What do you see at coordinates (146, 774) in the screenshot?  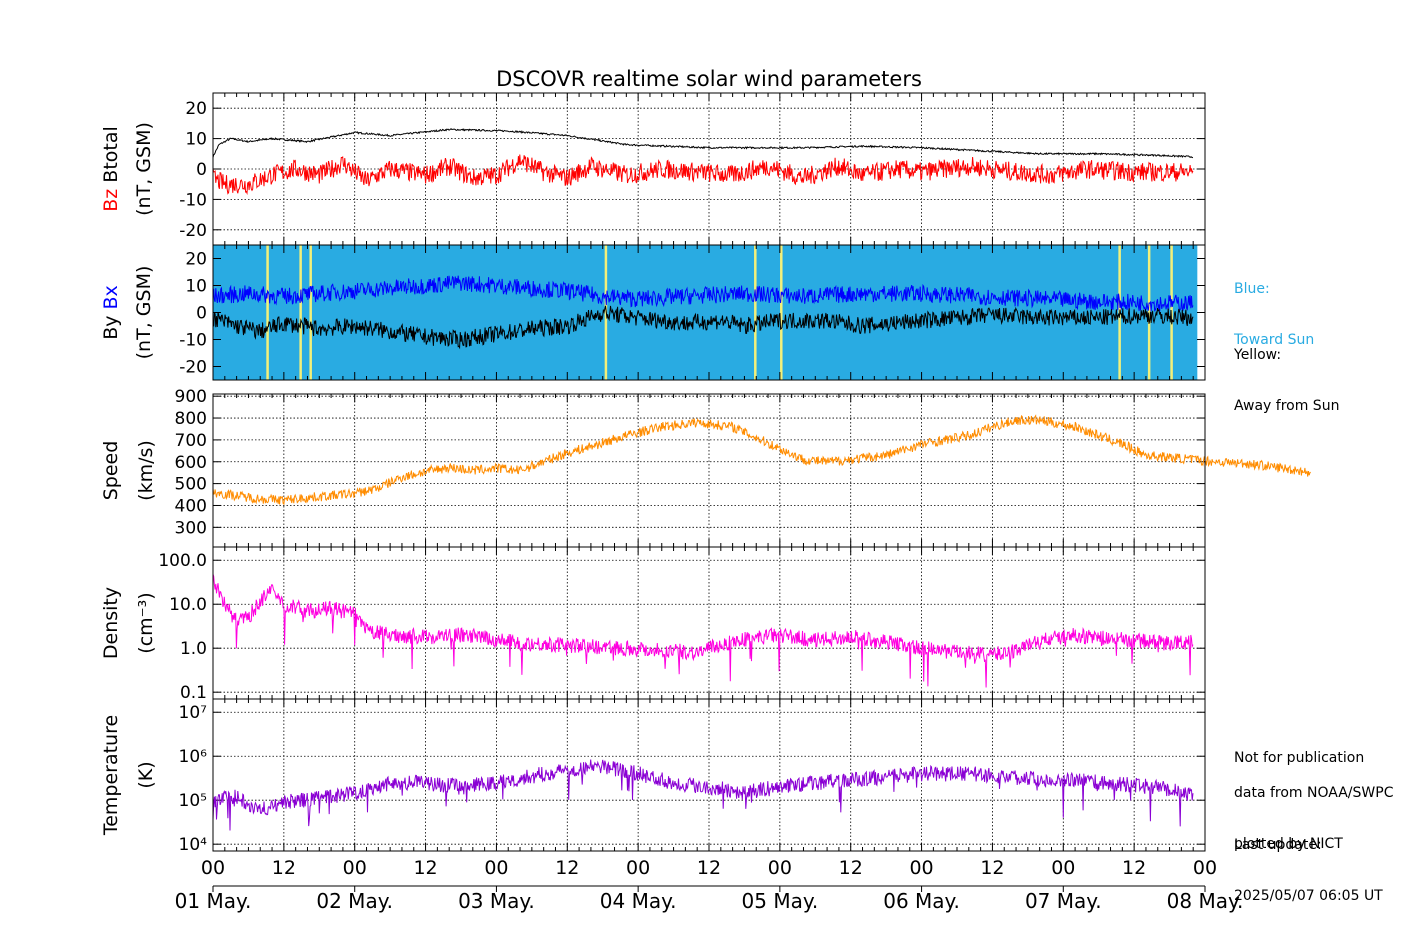 I see `y-axis-units: (K)` at bounding box center [146, 774].